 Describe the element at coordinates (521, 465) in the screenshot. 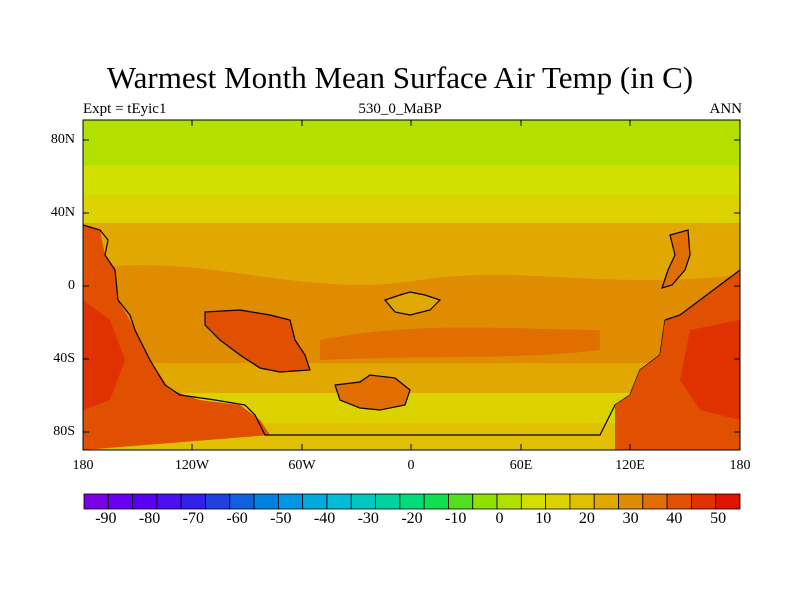

I see `x-tick-label: 60E` at that location.